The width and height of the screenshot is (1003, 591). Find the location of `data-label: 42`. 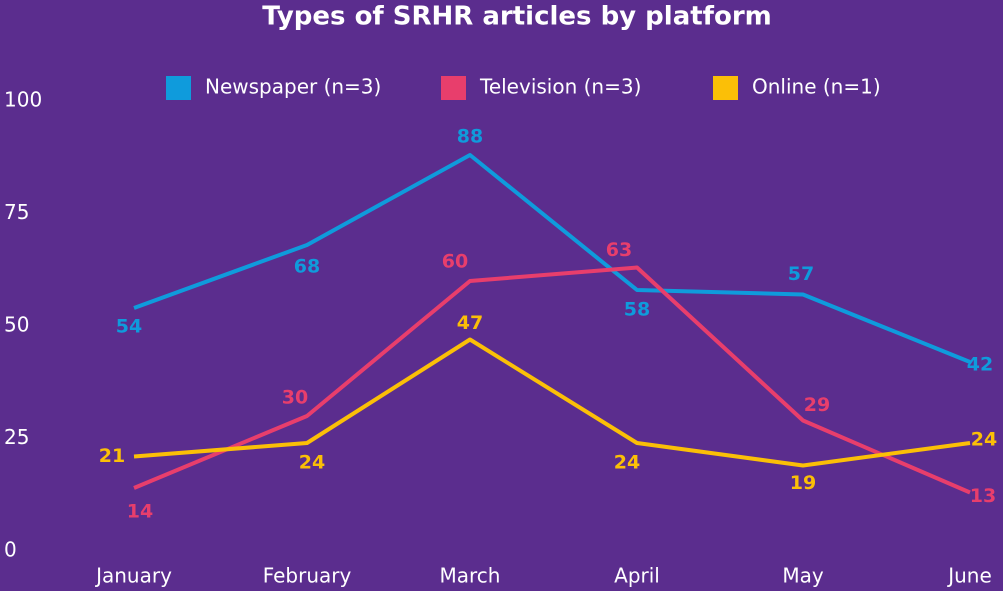

data-label: 42 is located at coordinates (980, 365).